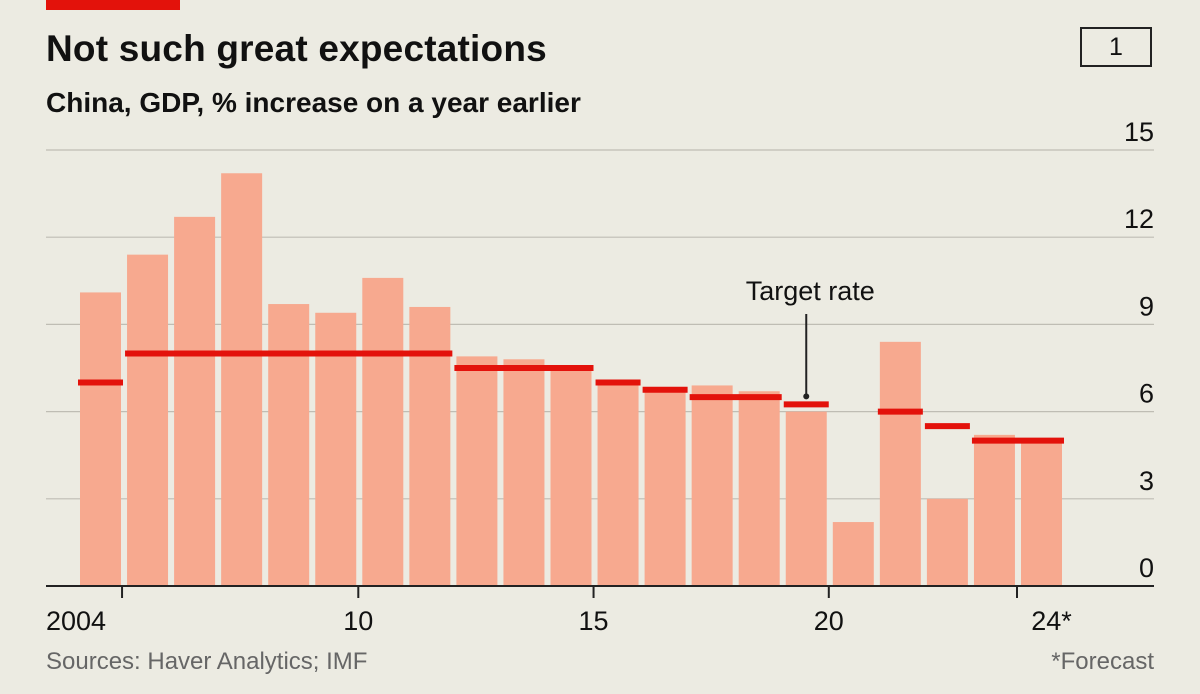  Describe the element at coordinates (207, 661) in the screenshot. I see `source-note: Sources: Haver Analytics; IMF` at that location.